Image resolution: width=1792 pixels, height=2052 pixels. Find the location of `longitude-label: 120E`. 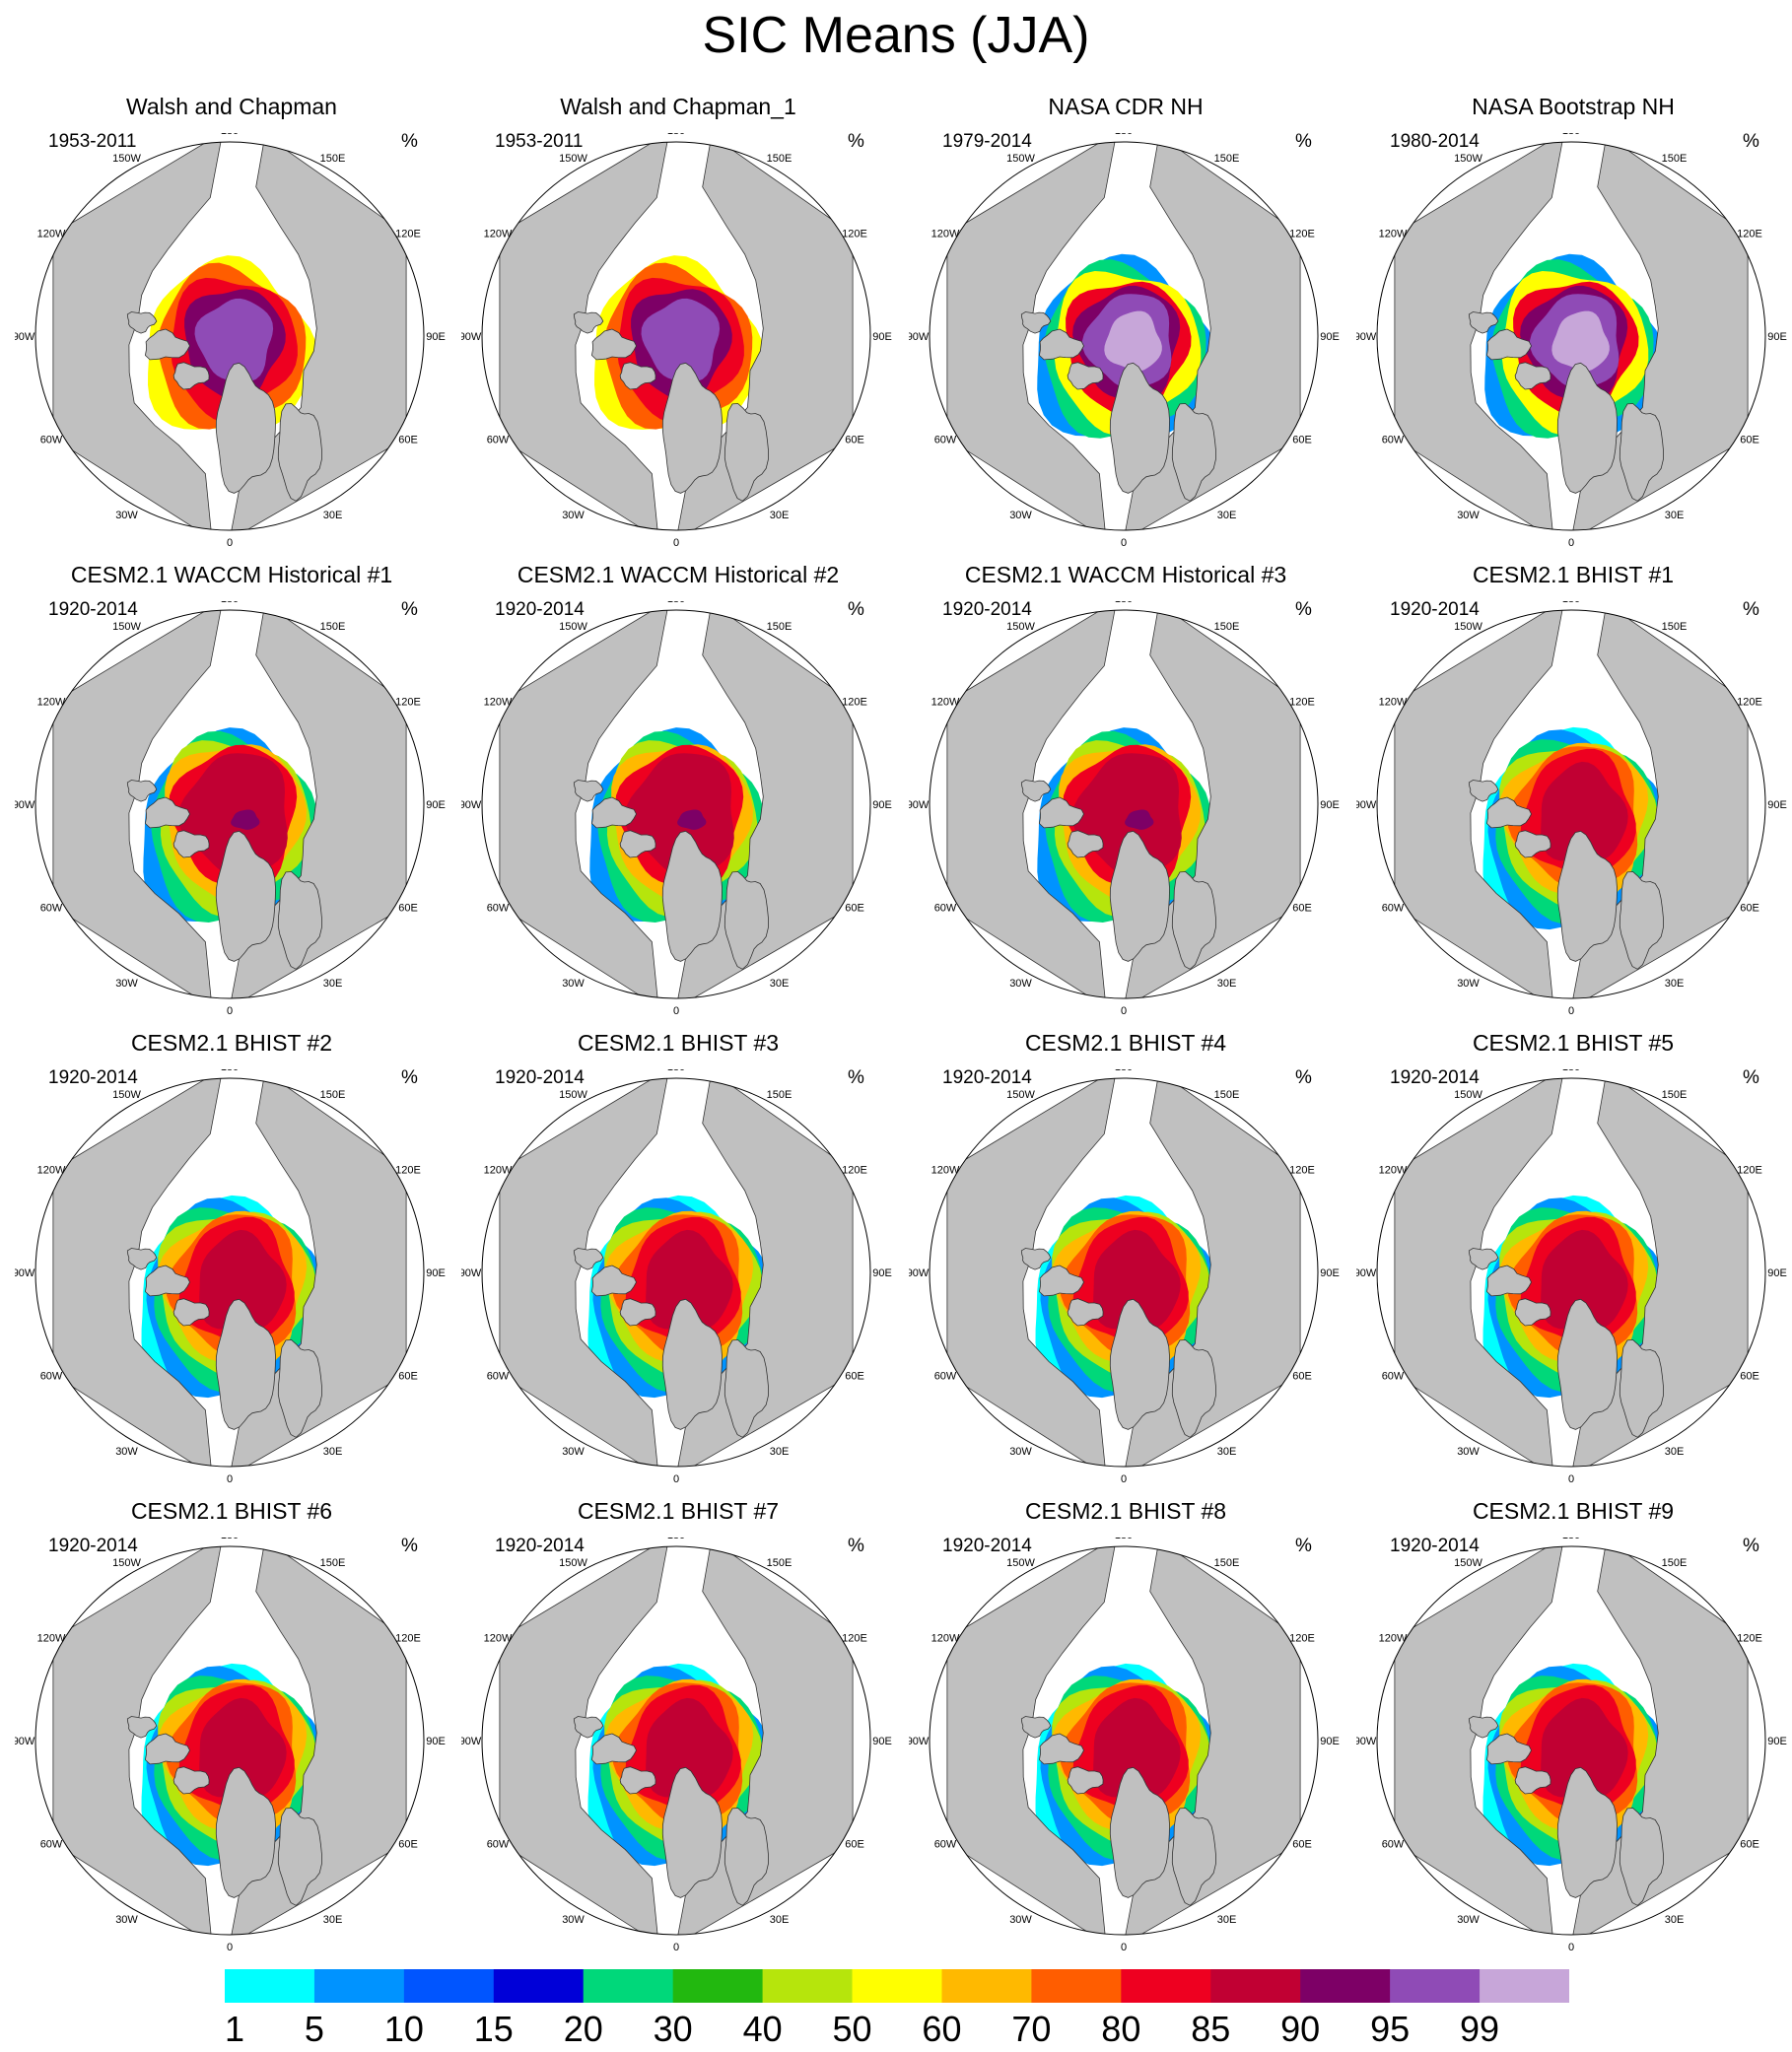

longitude-label: 120E is located at coordinates (408, 703).